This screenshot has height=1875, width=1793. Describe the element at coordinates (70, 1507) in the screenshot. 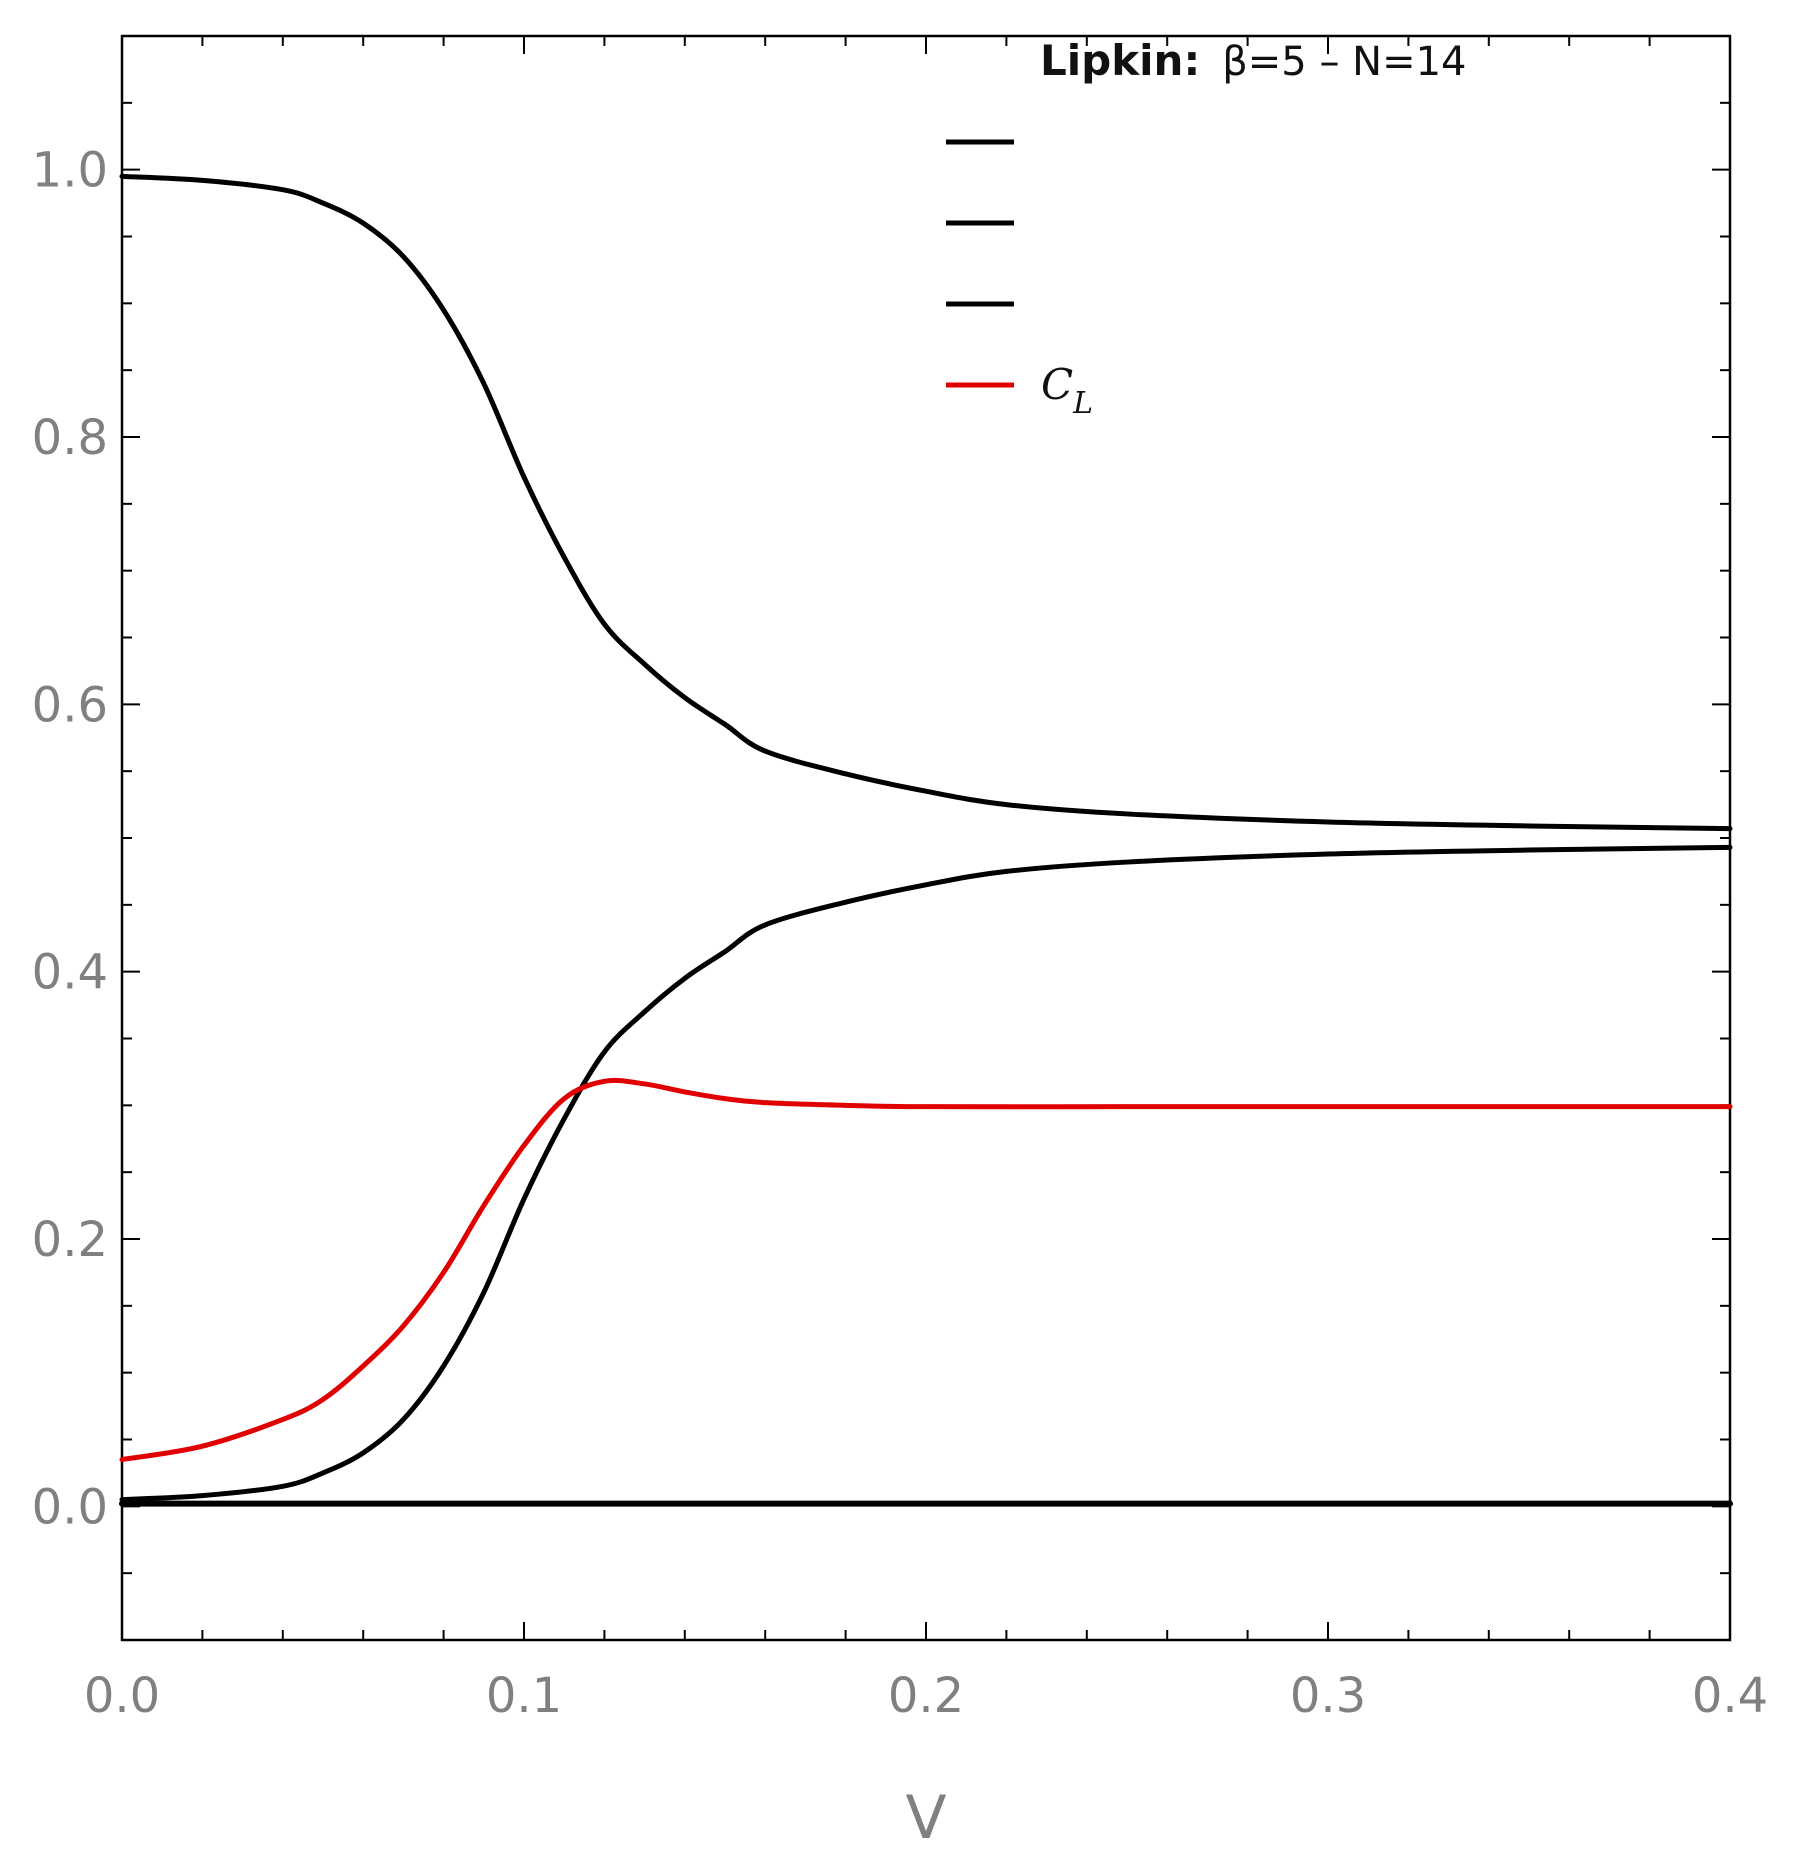

I see `y-tick-label: 0.0` at that location.